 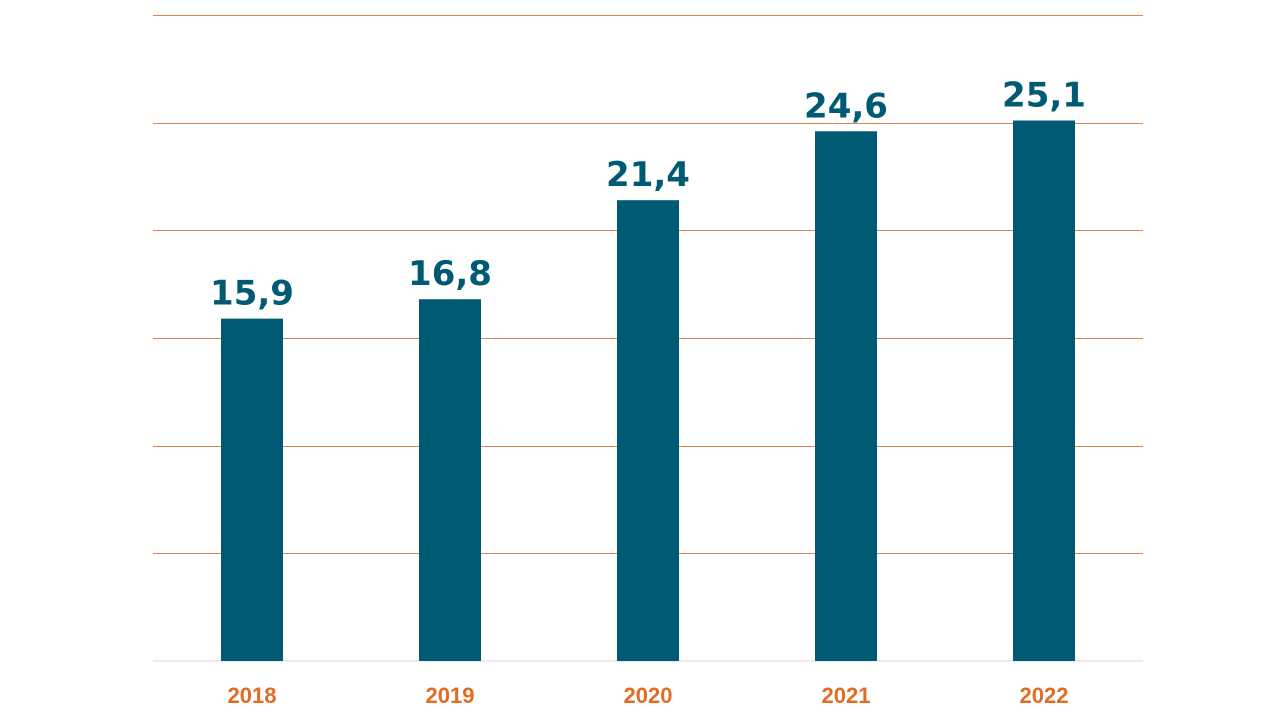 I want to click on value-label-2022: 25,1, so click(x=1044, y=96).